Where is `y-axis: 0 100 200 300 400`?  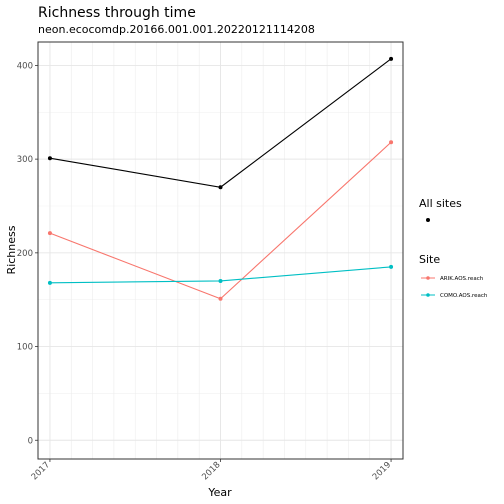
y-axis: 0 100 200 300 400 is located at coordinates (27, 253).